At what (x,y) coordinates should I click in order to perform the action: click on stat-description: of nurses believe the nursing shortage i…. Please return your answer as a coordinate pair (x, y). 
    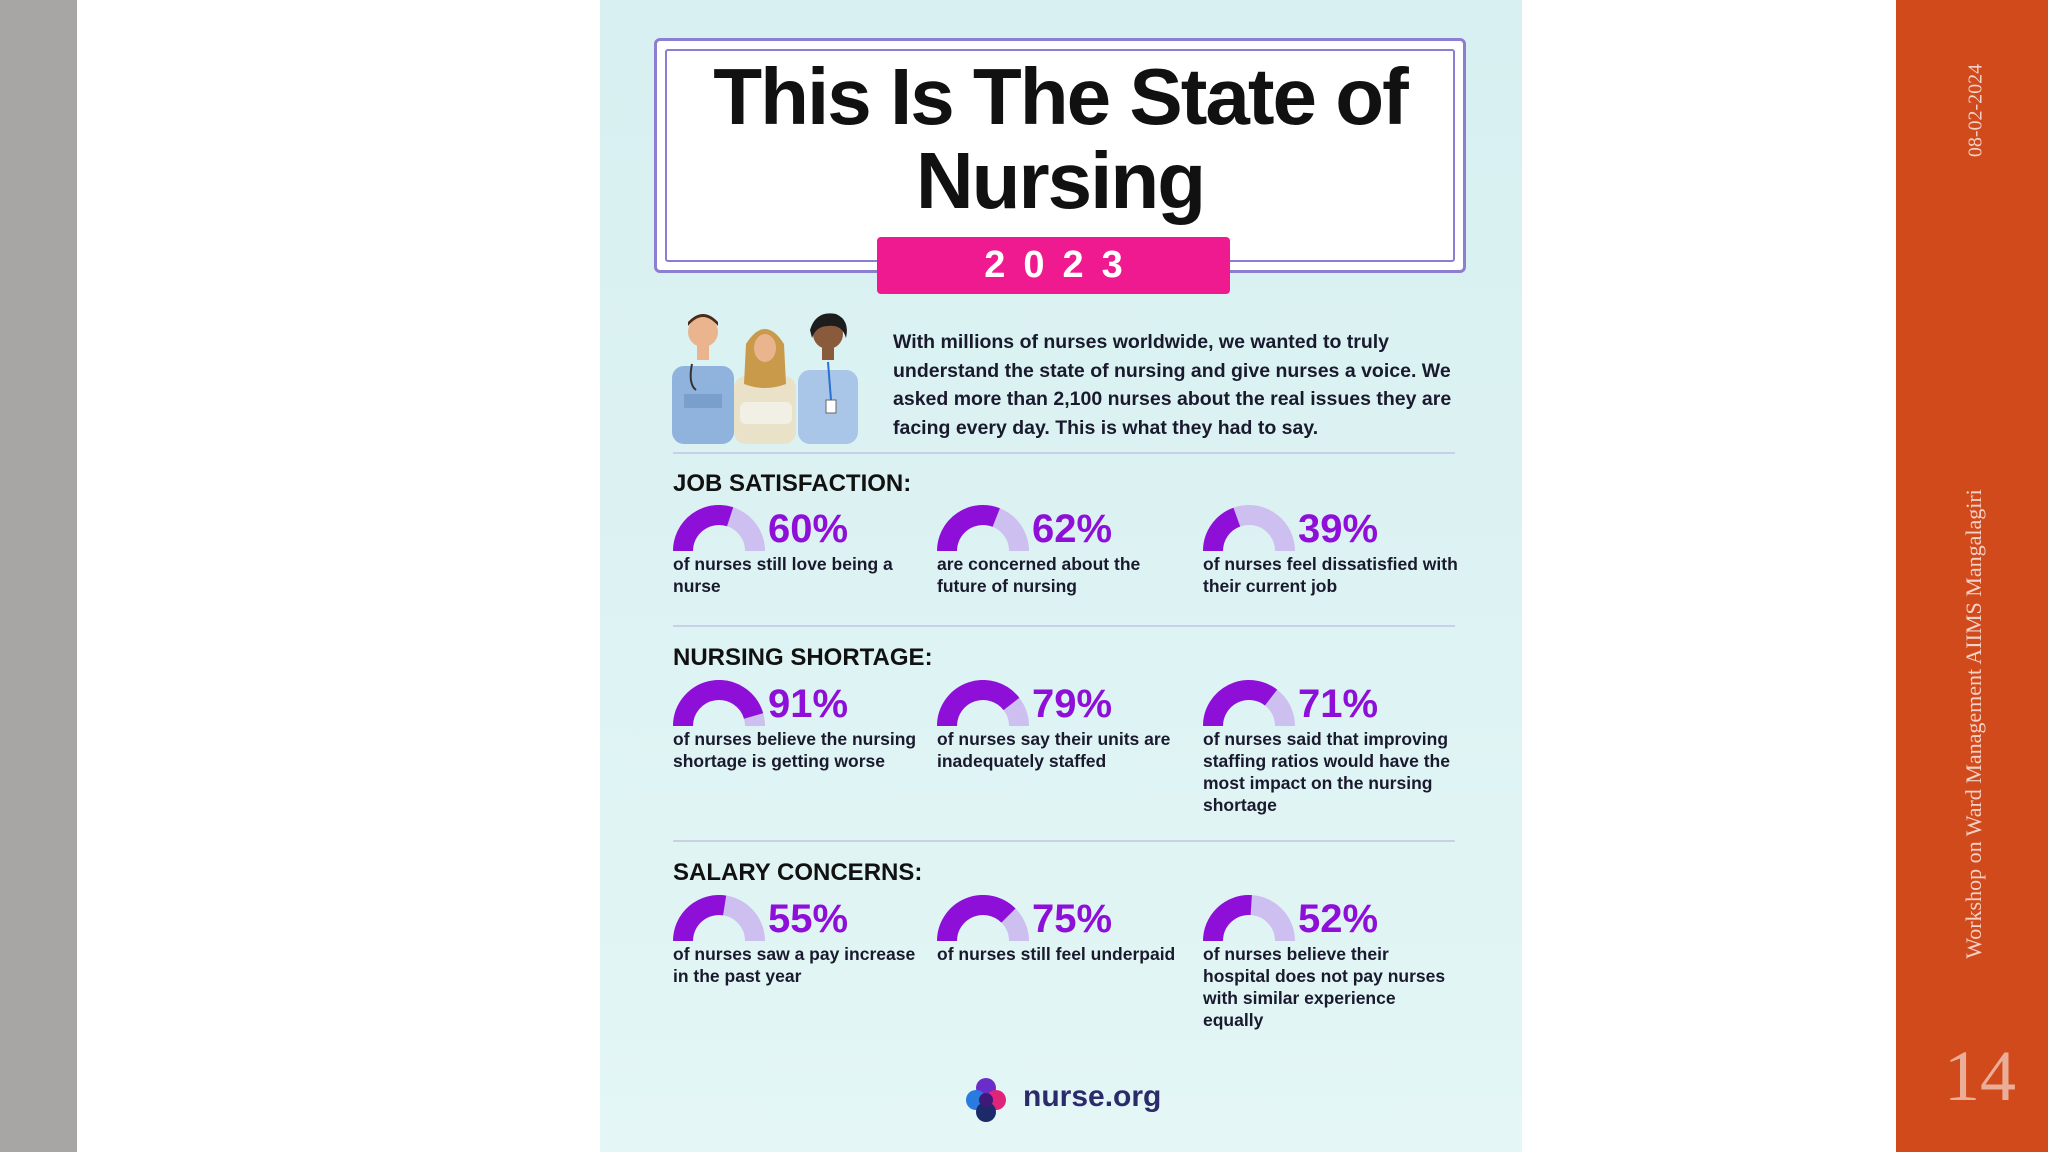
    Looking at the image, I should click on (795, 750).